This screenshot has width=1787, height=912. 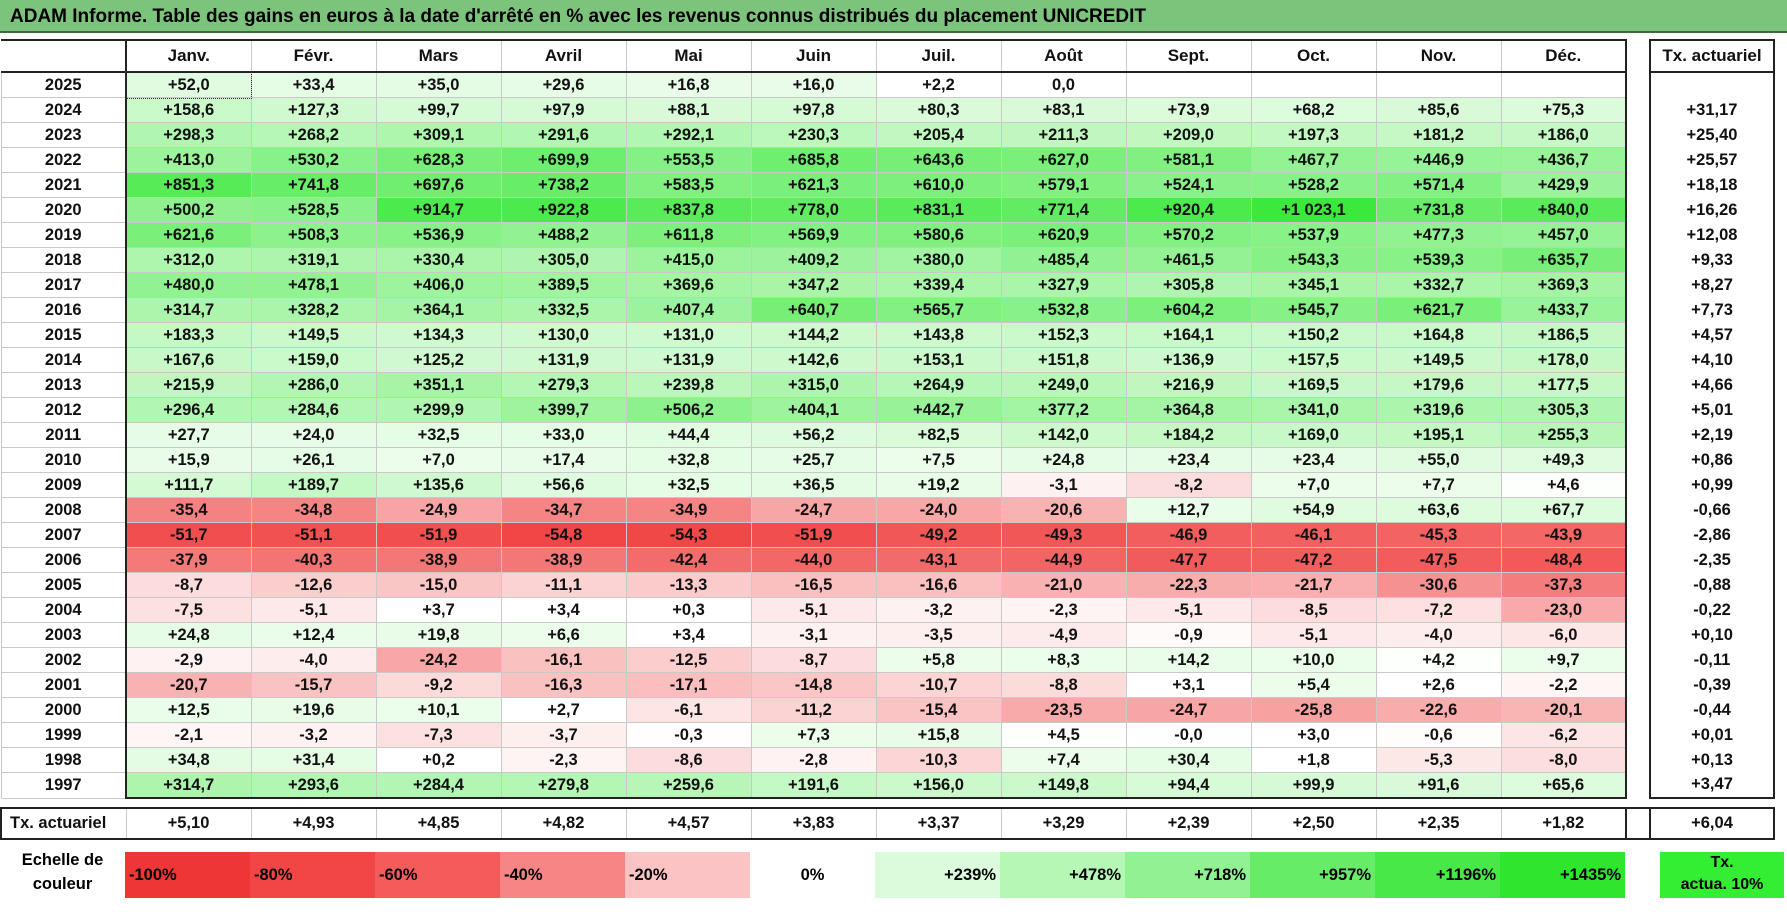 I want to click on gain-cell: +136,9, so click(x=1188, y=360).